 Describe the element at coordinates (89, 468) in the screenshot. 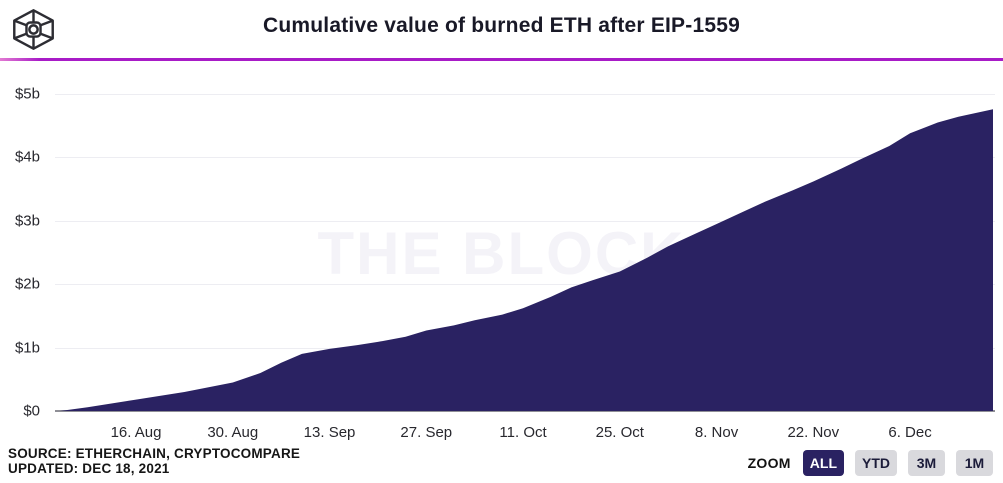

I see `updated-line: UPDATED: DEC 18, 2021` at that location.